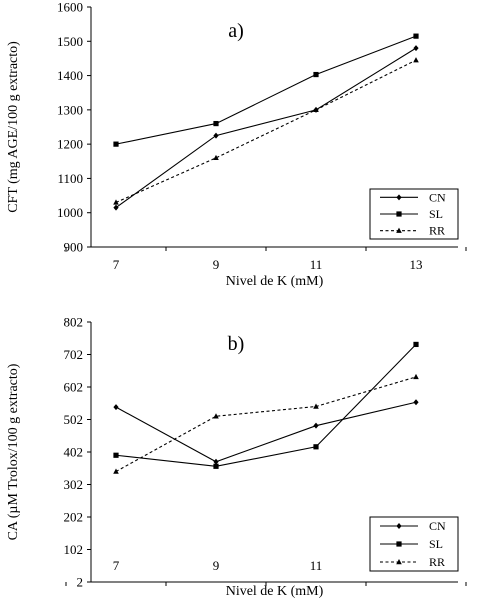  Describe the element at coordinates (70, 109) in the screenshot. I see `y-tick-label: 1300` at that location.